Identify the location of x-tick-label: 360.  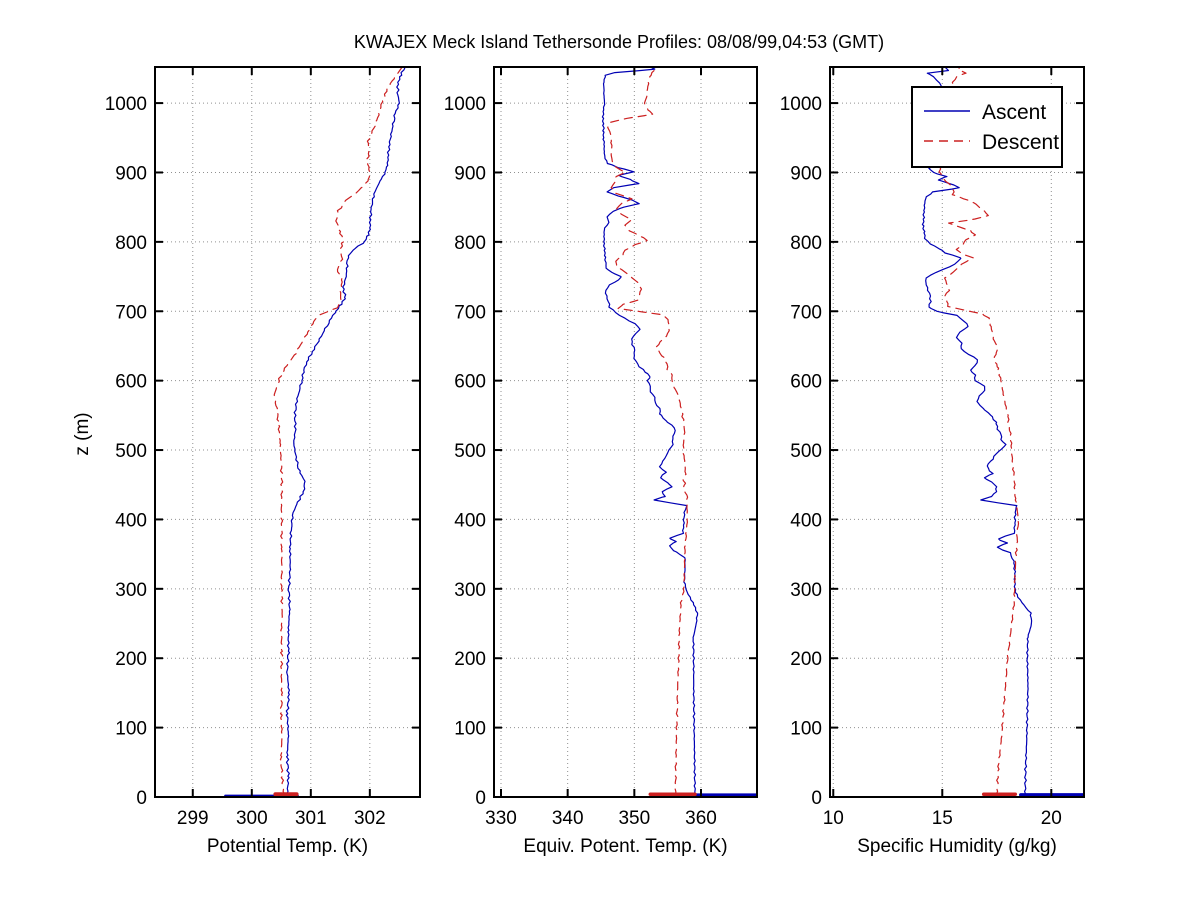
(701, 818).